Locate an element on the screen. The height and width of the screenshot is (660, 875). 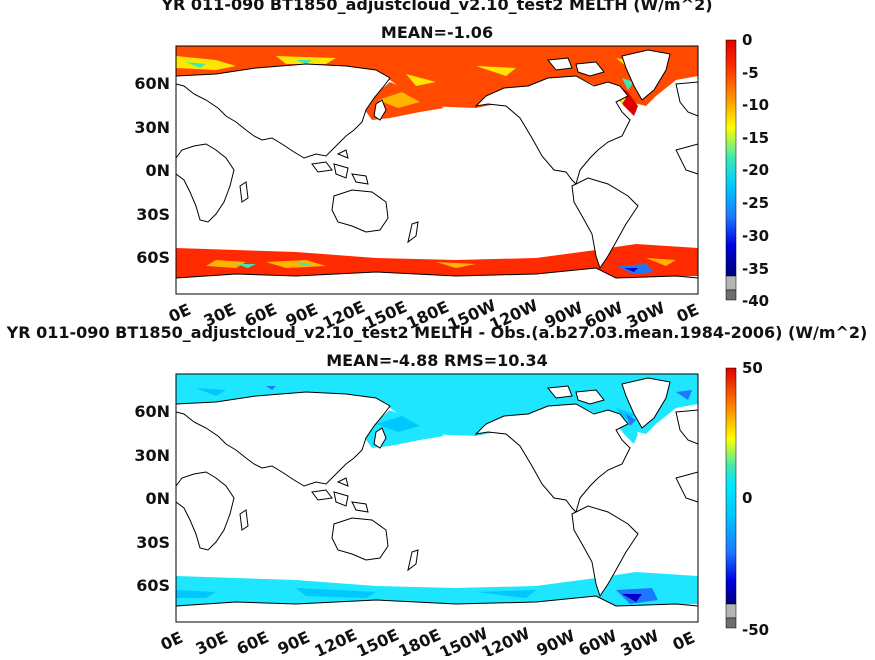
panel-1-cb-tick-4: -20 is located at coordinates (755, 170).